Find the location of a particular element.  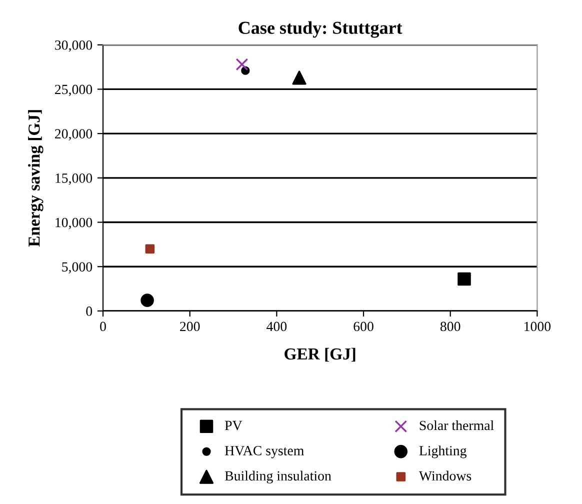

y-tick-label: 20,000 is located at coordinates (73, 135).